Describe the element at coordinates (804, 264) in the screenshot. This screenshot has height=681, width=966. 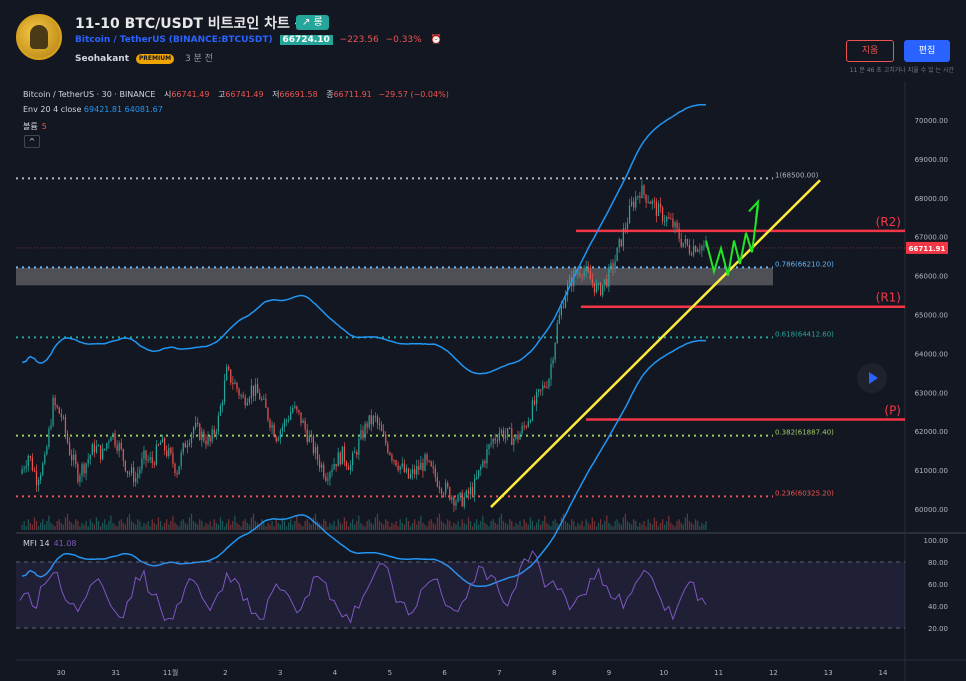
I see `fib-level-label: 0.786(66210.20)` at that location.